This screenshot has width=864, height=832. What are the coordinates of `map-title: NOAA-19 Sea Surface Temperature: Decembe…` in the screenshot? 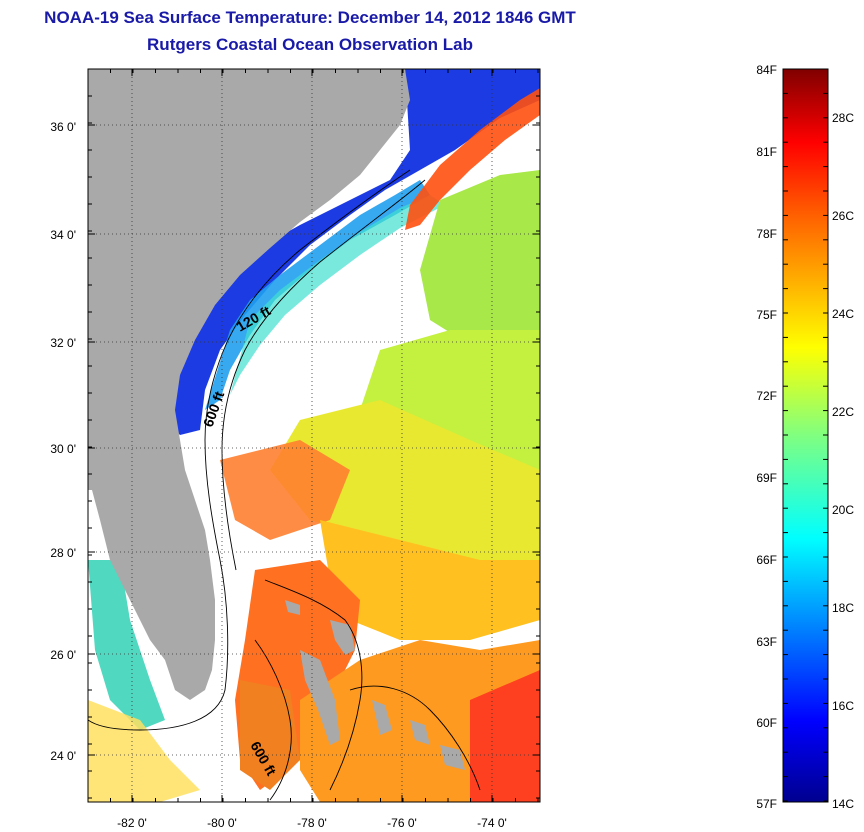 It's located at (310, 17).